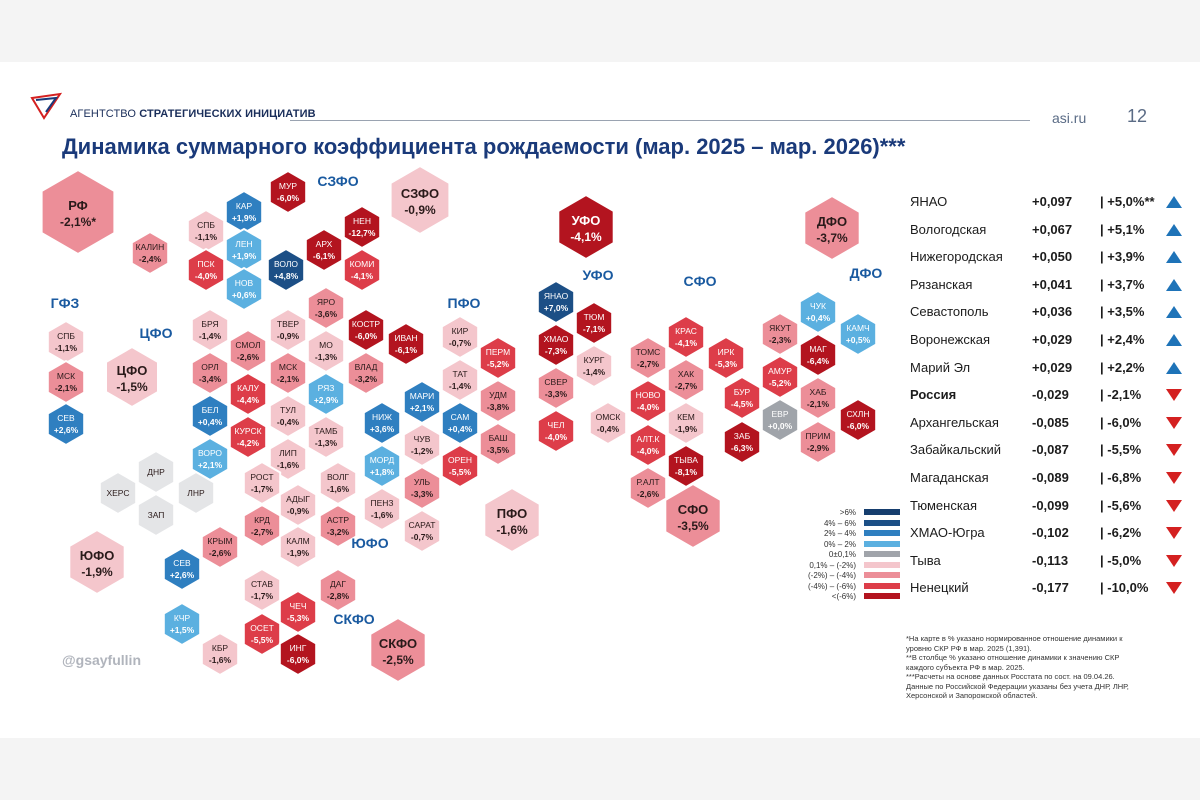 The image size is (1200, 800). I want to click on hex-label: ХМАО, so click(556, 339).